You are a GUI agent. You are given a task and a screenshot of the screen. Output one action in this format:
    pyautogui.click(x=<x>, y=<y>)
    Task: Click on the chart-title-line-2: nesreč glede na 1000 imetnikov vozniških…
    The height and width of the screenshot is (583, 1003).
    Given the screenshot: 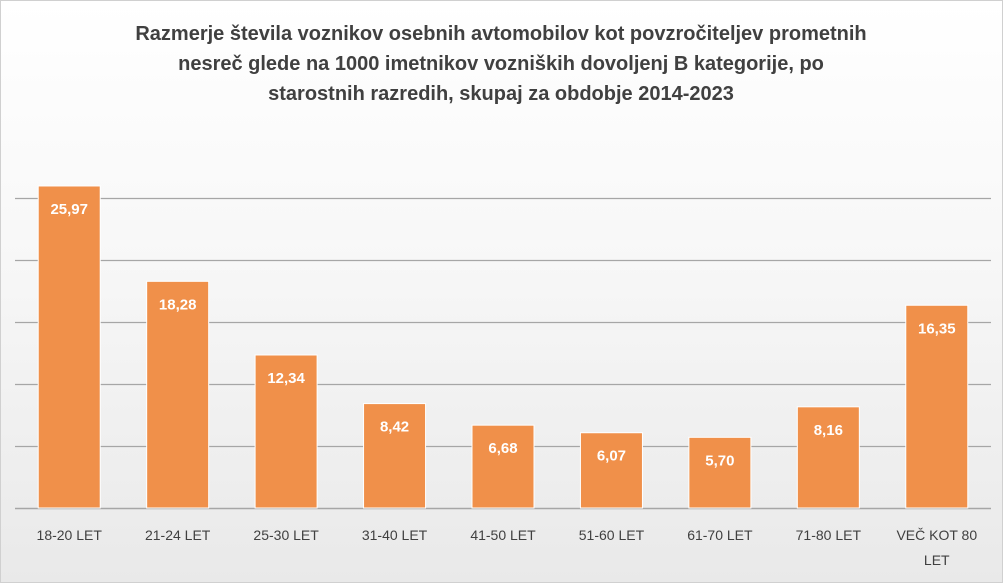 What is the action you would take?
    pyautogui.click(x=501, y=64)
    